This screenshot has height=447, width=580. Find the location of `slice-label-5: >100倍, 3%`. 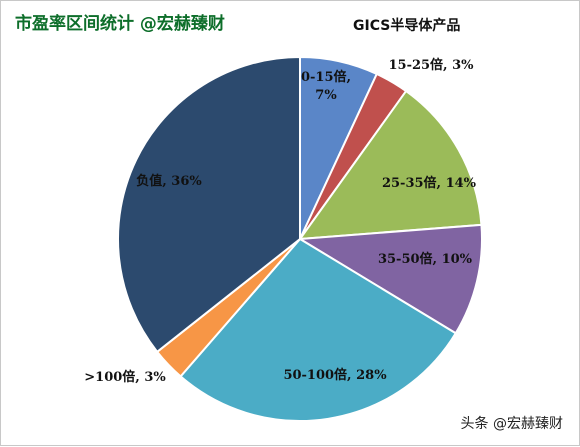

slice-label-5: >100倍, 3% is located at coordinates (125, 377).